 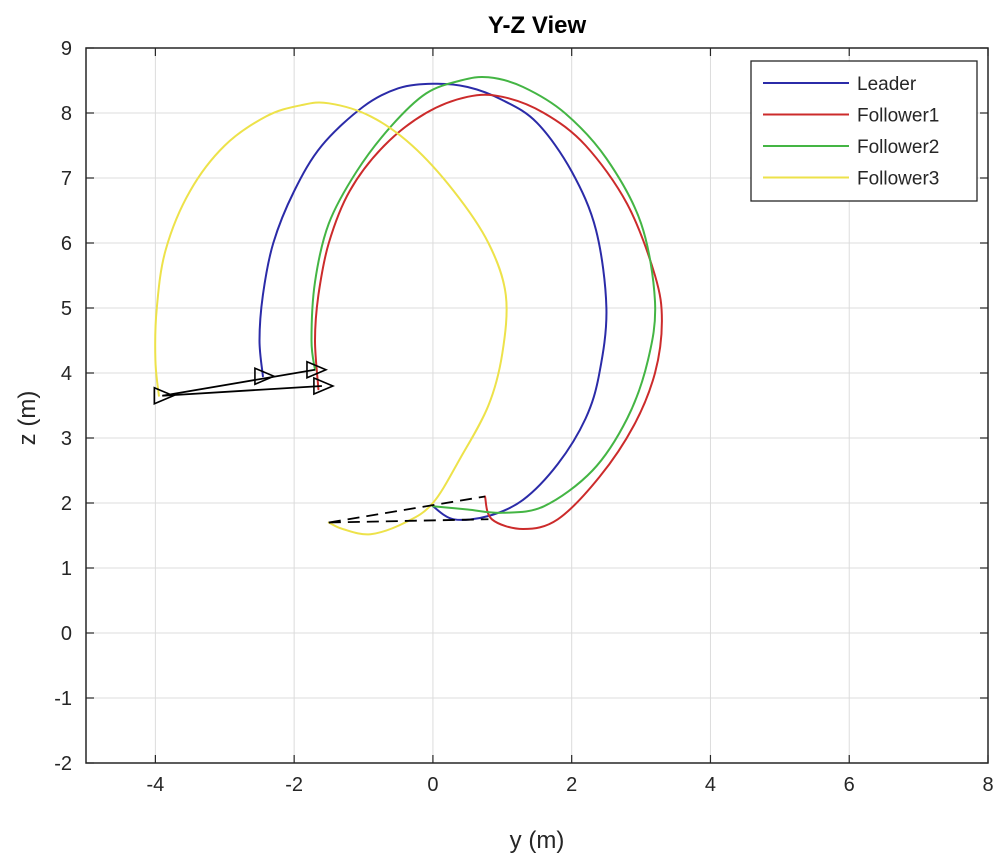 What do you see at coordinates (63, 699) in the screenshot?
I see `y-tick-label: -1` at bounding box center [63, 699].